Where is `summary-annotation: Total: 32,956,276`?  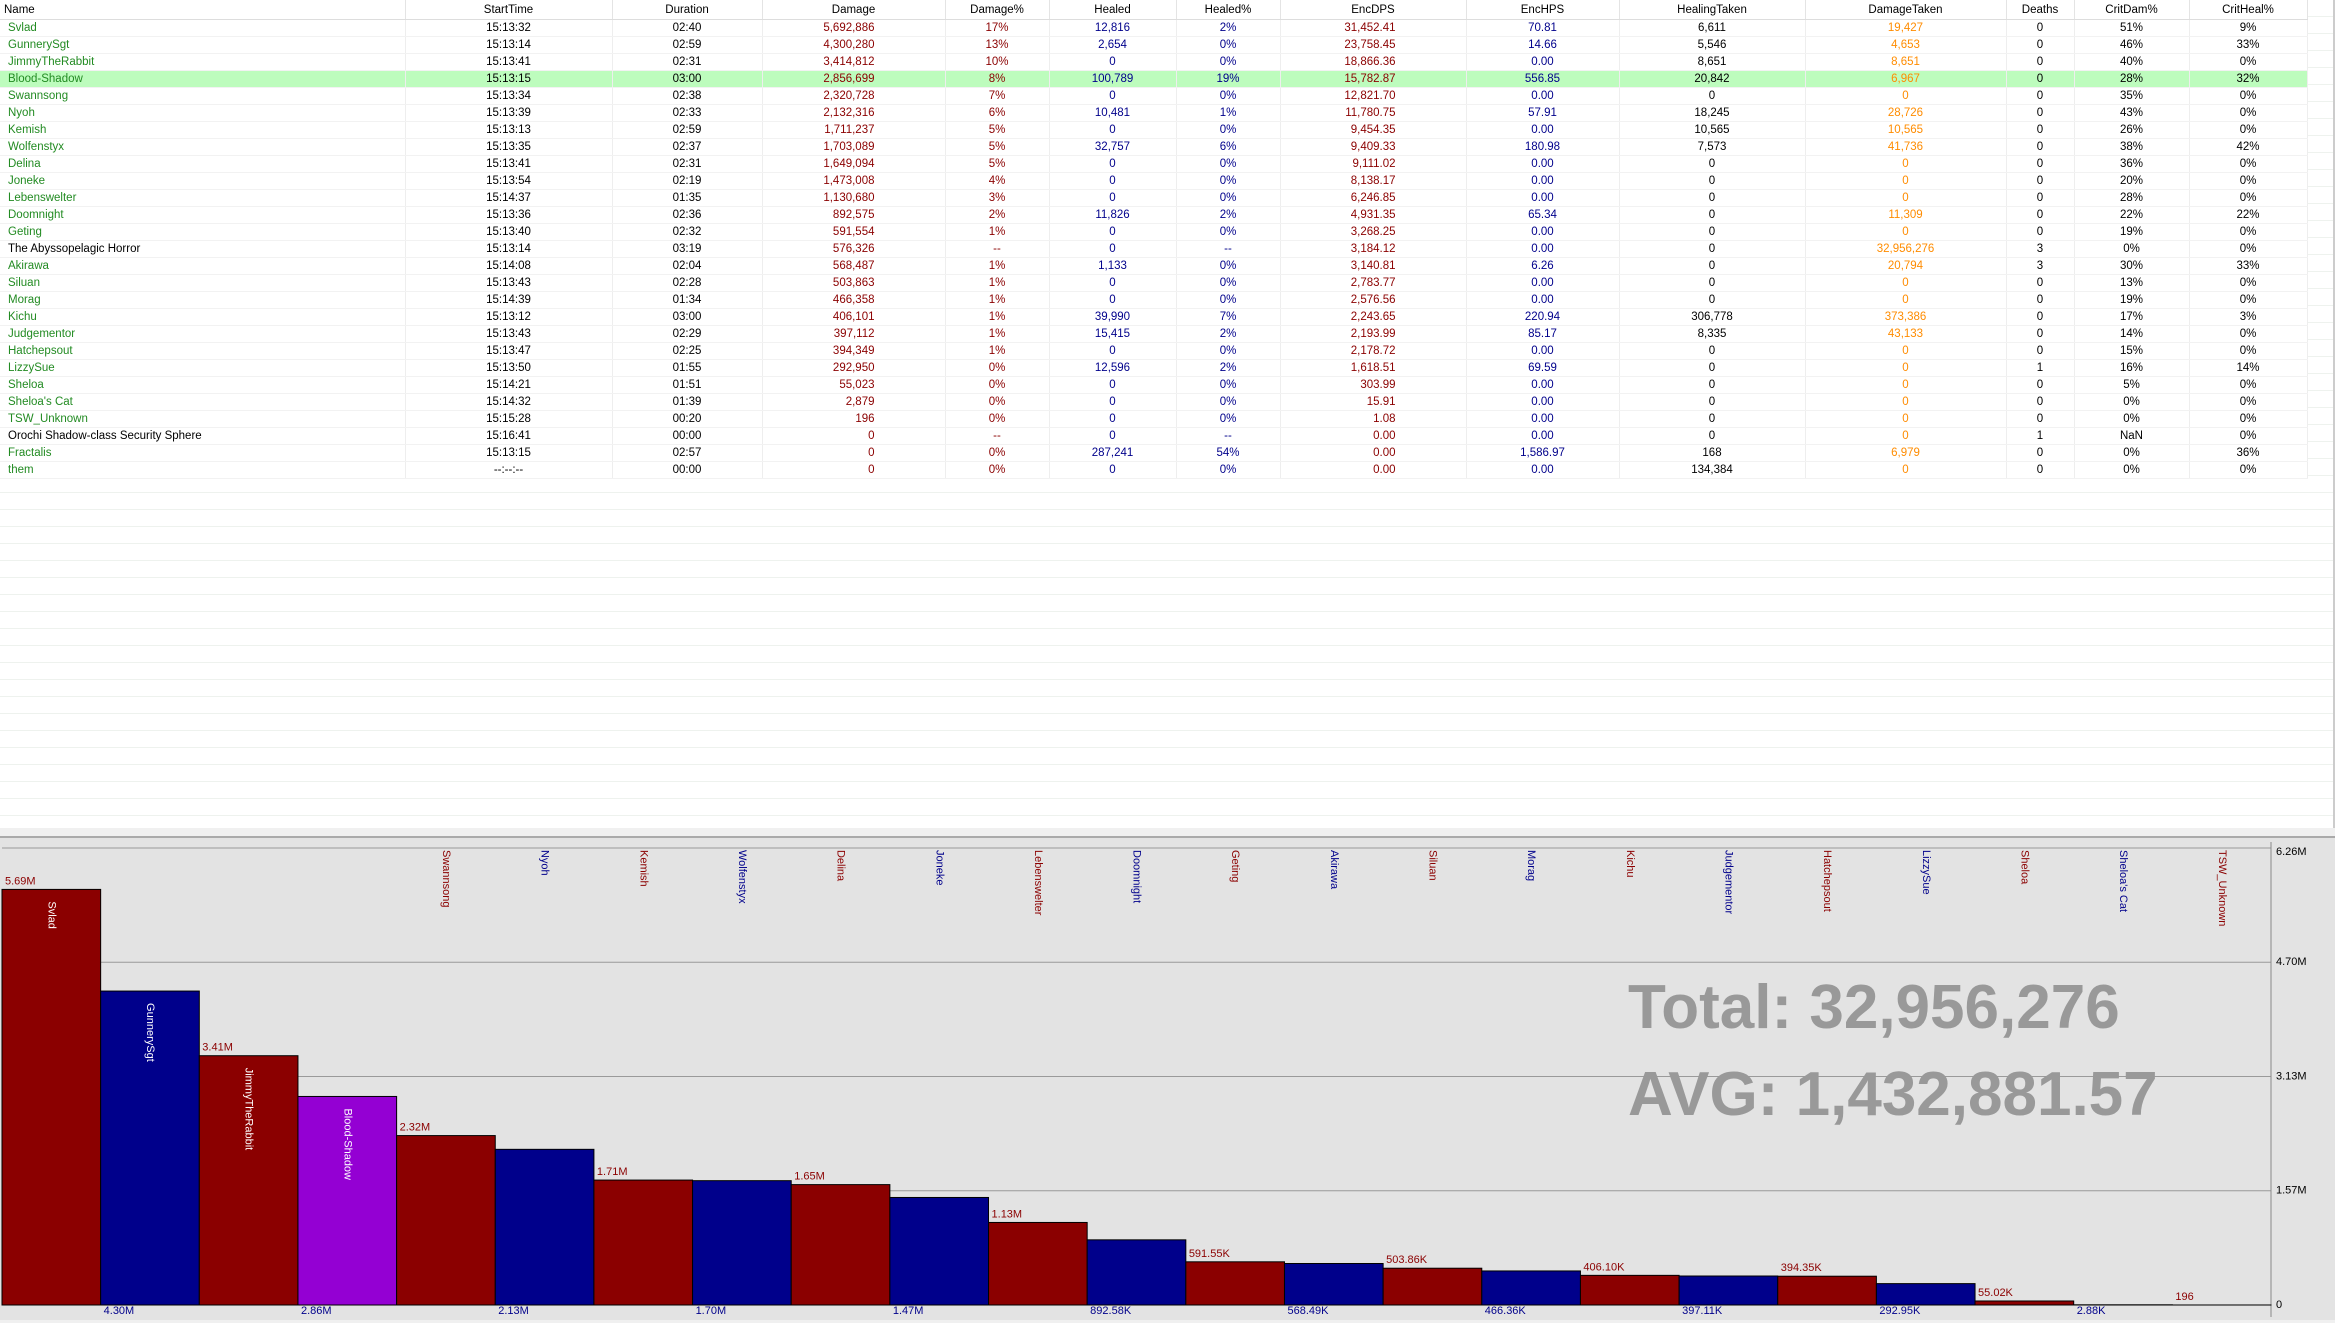
summary-annotation: Total: 32,956,276 is located at coordinates (1874, 1007).